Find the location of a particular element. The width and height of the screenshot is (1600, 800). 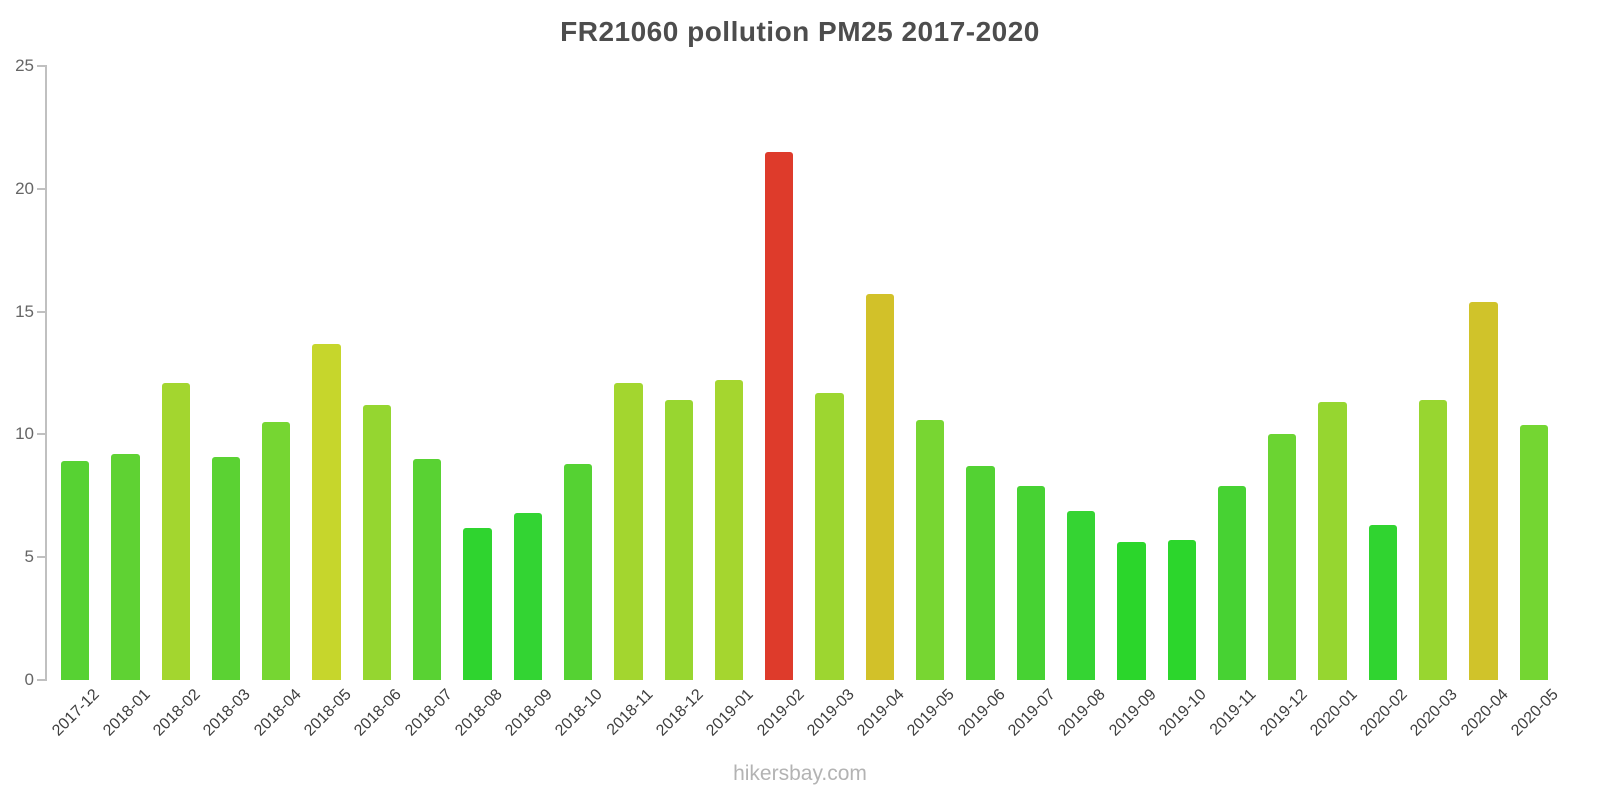

bar-slot: 2019-10 is located at coordinates (1183, 403).